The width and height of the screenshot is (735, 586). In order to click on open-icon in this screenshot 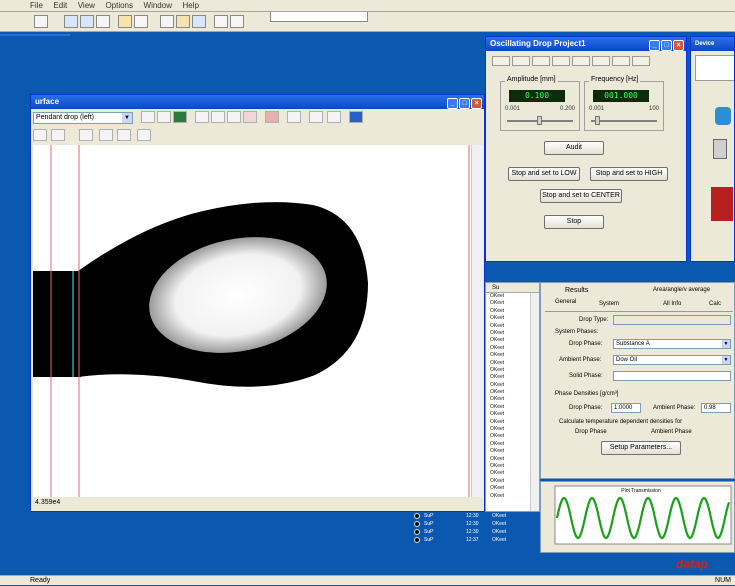, I will do `click(71, 21)`.